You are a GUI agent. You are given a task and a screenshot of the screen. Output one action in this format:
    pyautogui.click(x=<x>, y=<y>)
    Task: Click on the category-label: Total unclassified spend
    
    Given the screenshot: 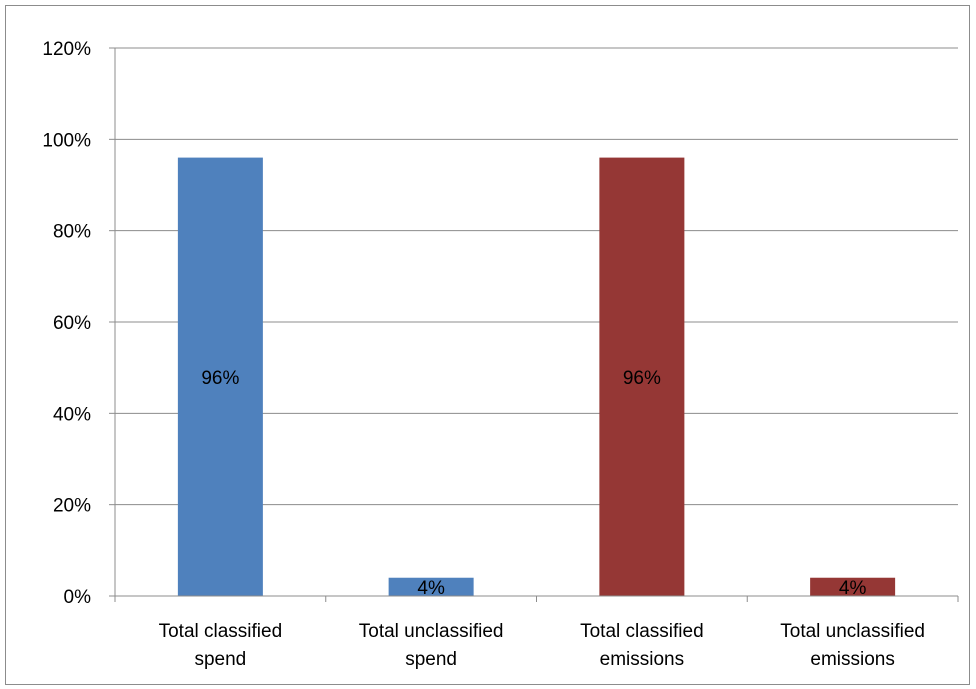 What is the action you would take?
    pyautogui.click(x=431, y=645)
    